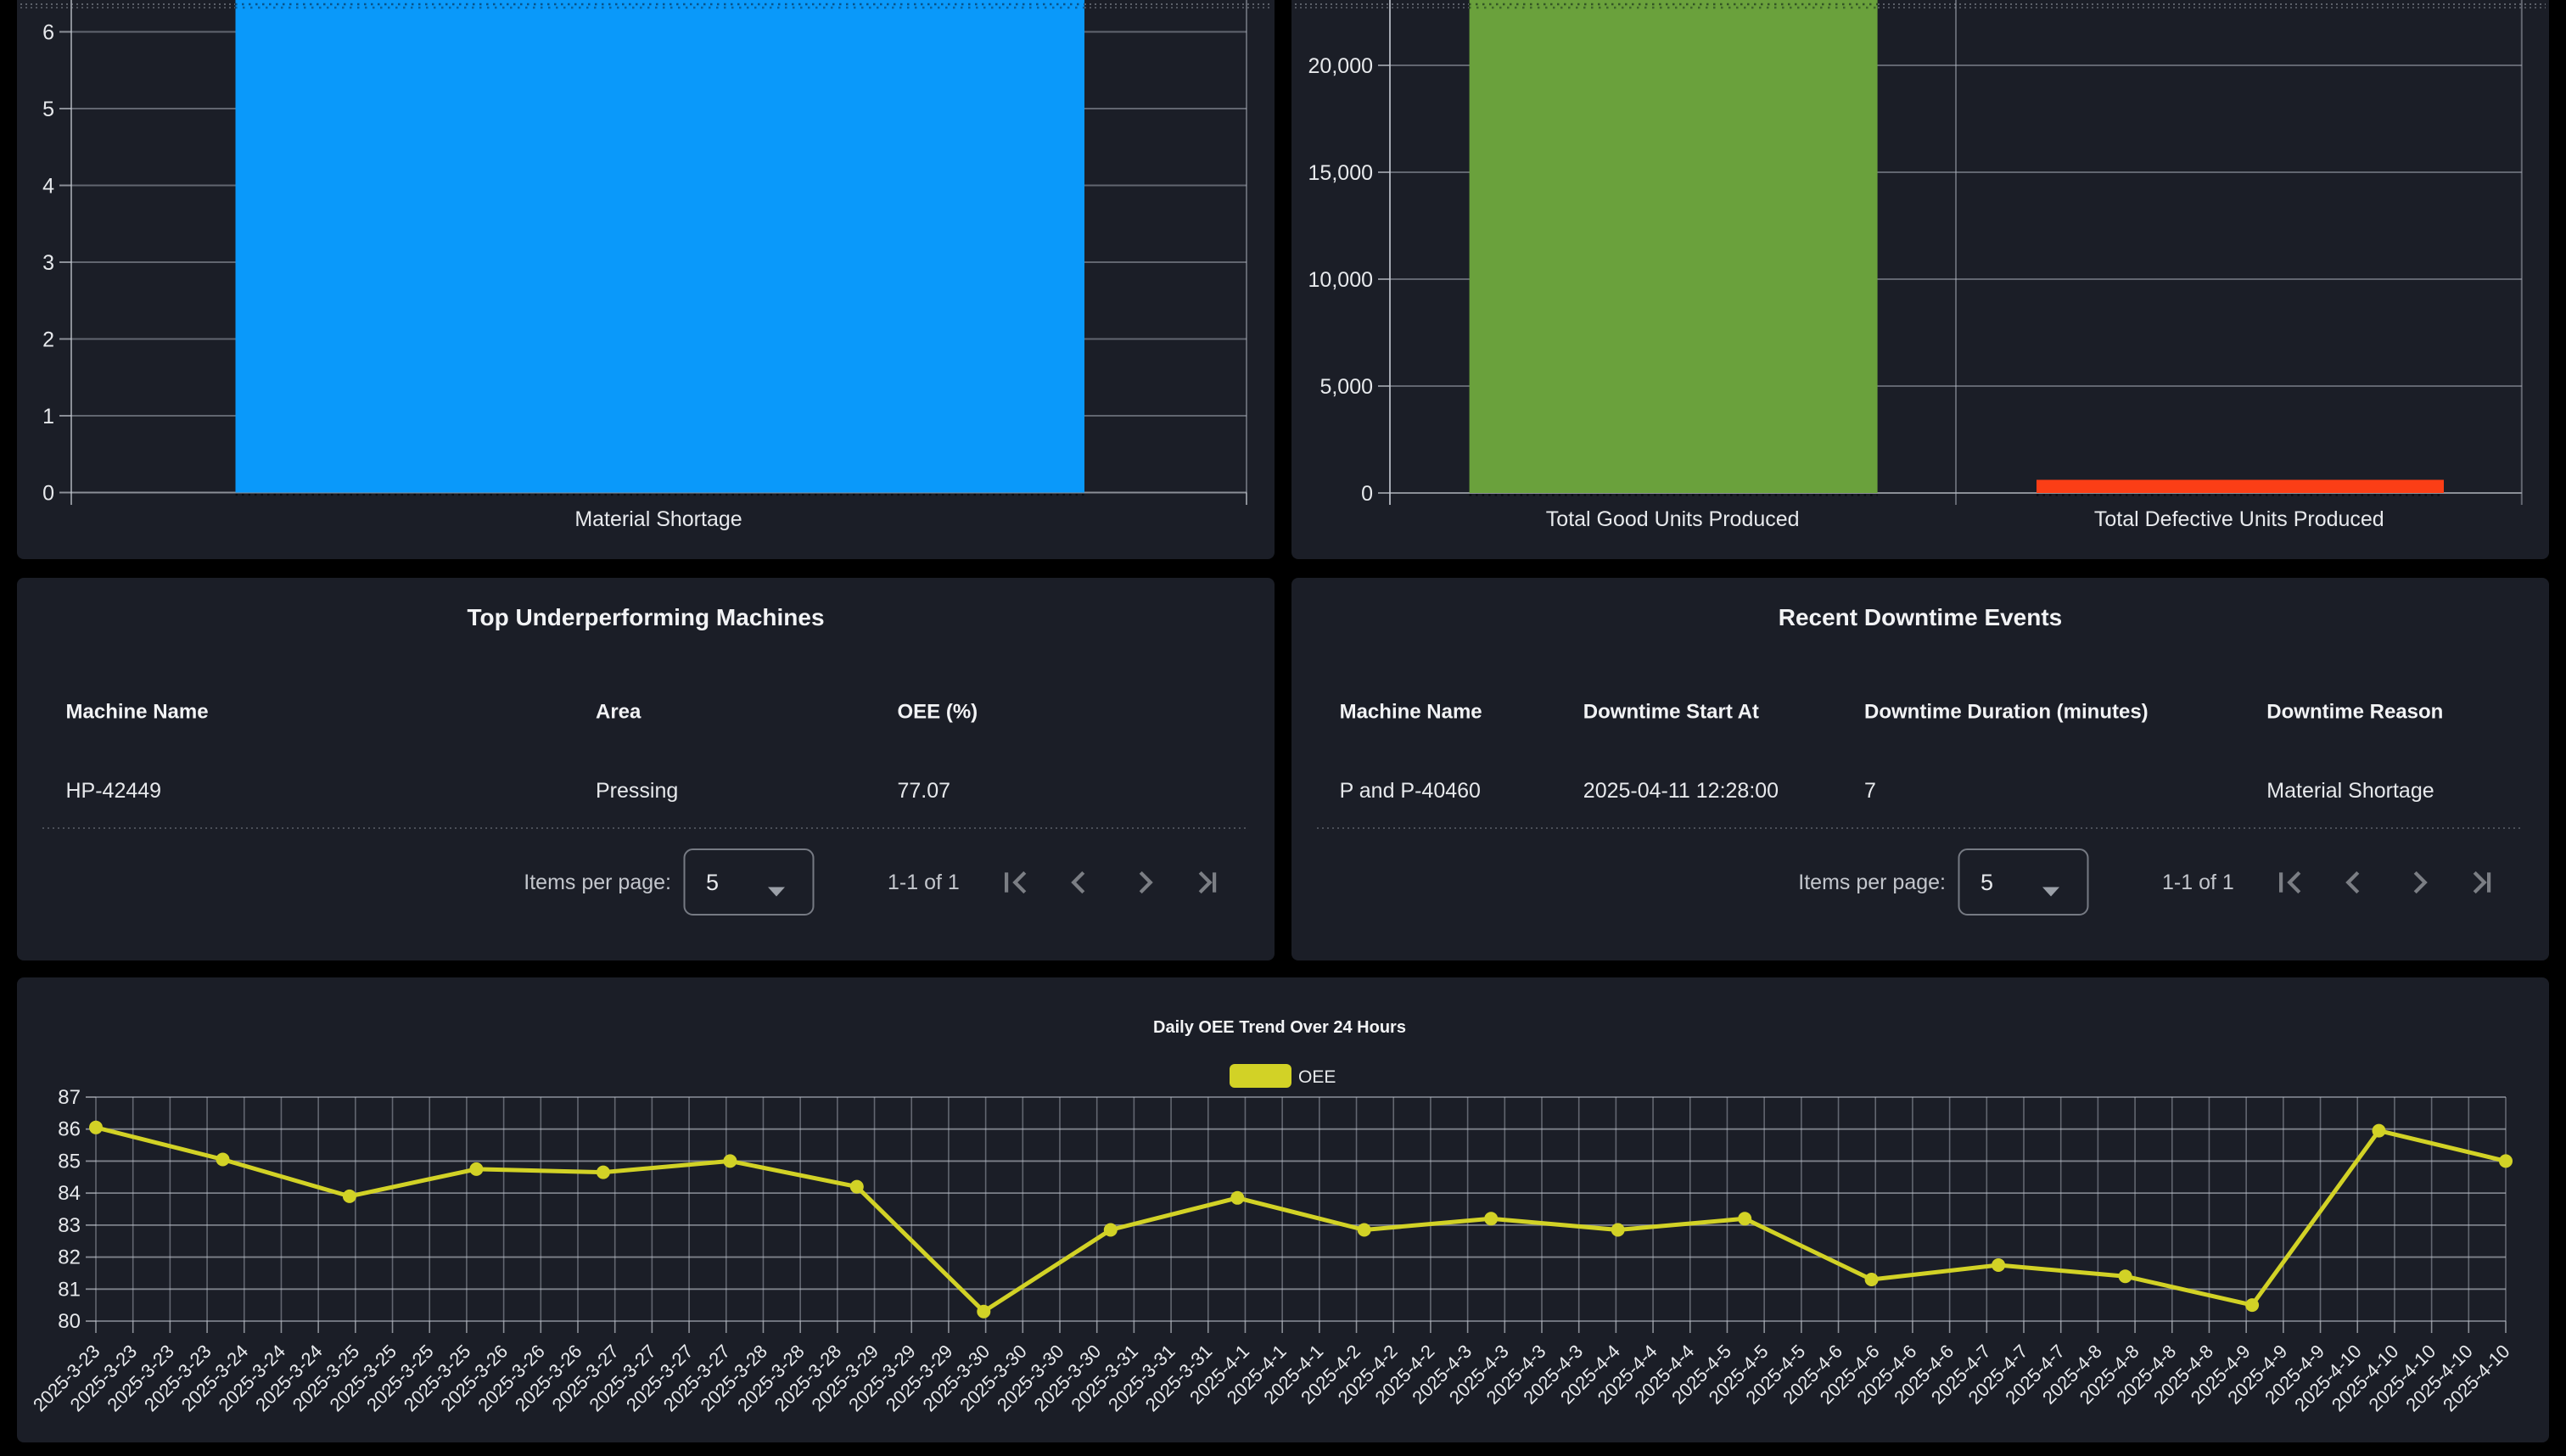 This screenshot has width=2566, height=1456. What do you see at coordinates (2354, 712) in the screenshot?
I see `svg-text: Downtime Reason` at bounding box center [2354, 712].